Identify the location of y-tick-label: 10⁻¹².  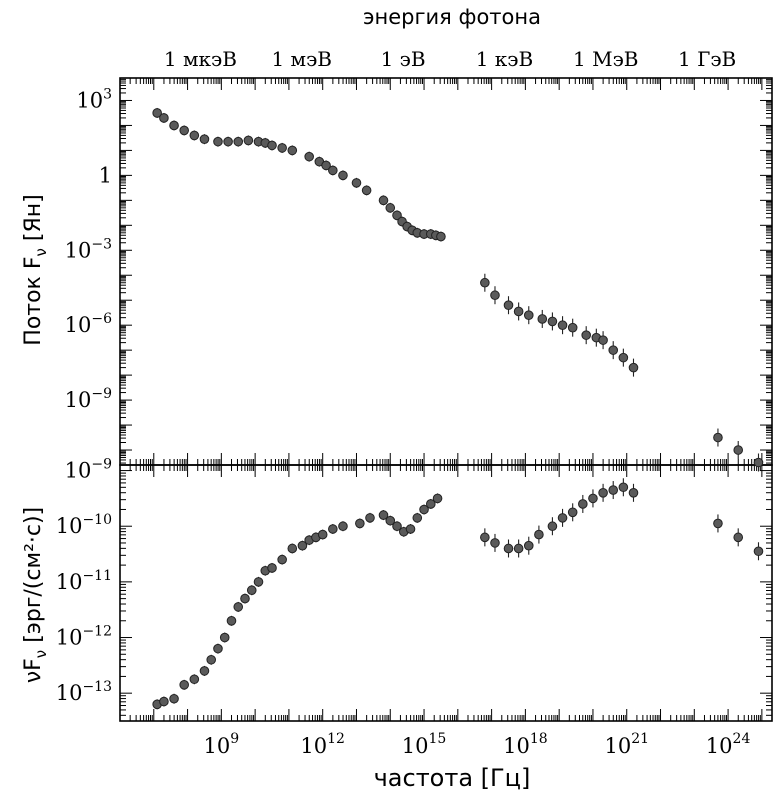
(84, 637).